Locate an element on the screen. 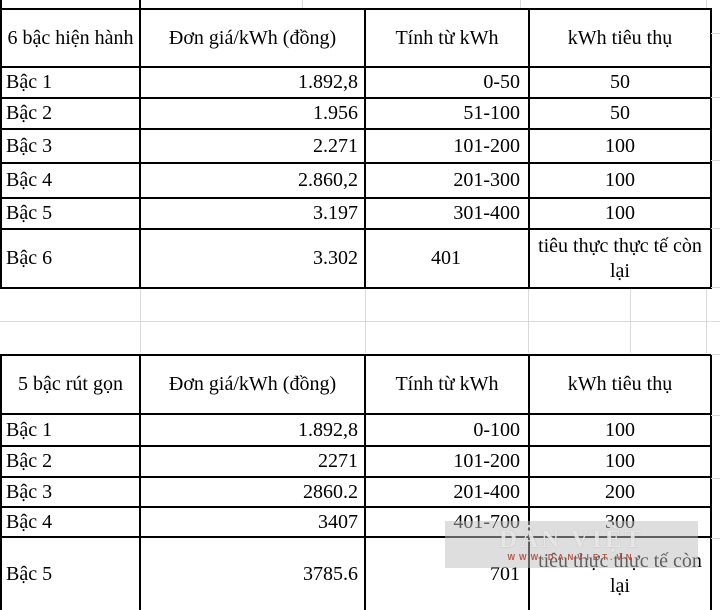 This screenshot has width=720, height=610. table-row: Bậc 1 1.892,8 0-50 50 is located at coordinates (356, 82).